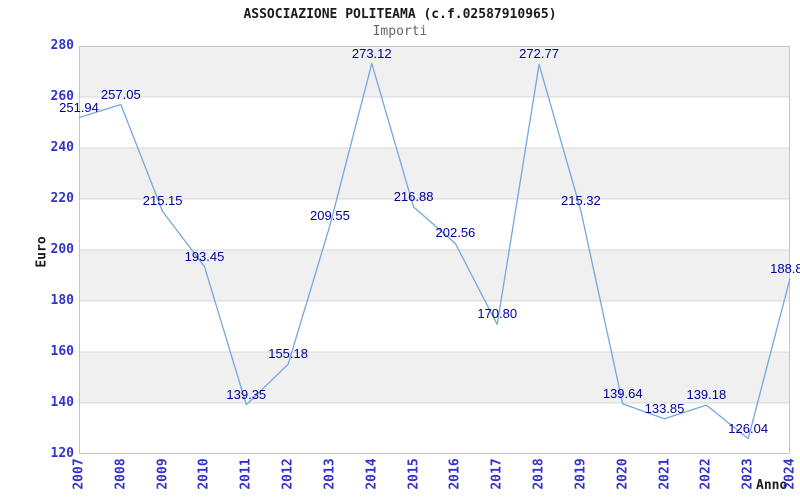 The image size is (800, 500). Describe the element at coordinates (497, 474) in the screenshot. I see `x-tick-label: 2017` at that location.